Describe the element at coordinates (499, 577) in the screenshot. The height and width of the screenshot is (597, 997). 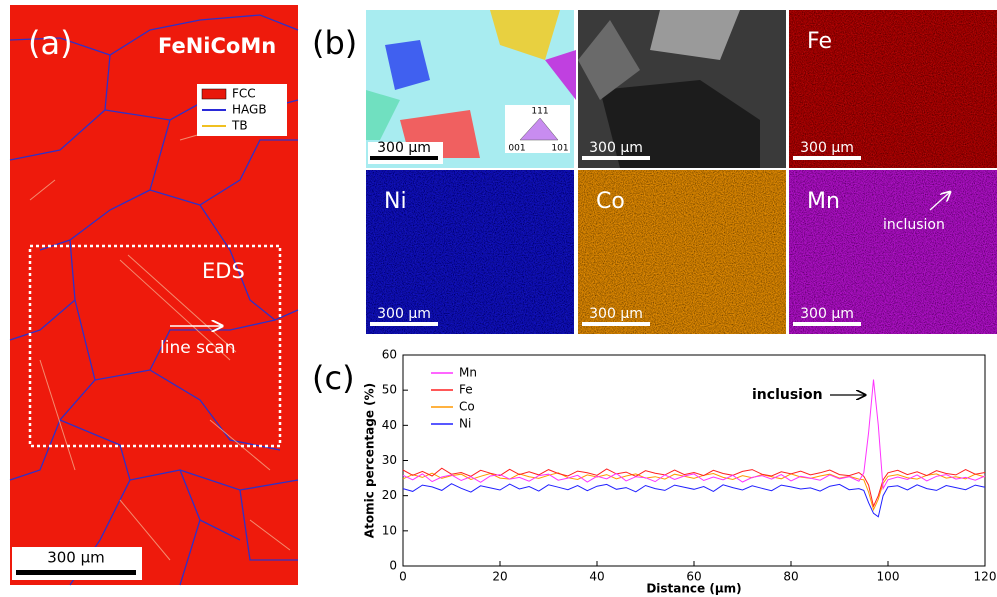
I see `x-tick-label: 20` at that location.